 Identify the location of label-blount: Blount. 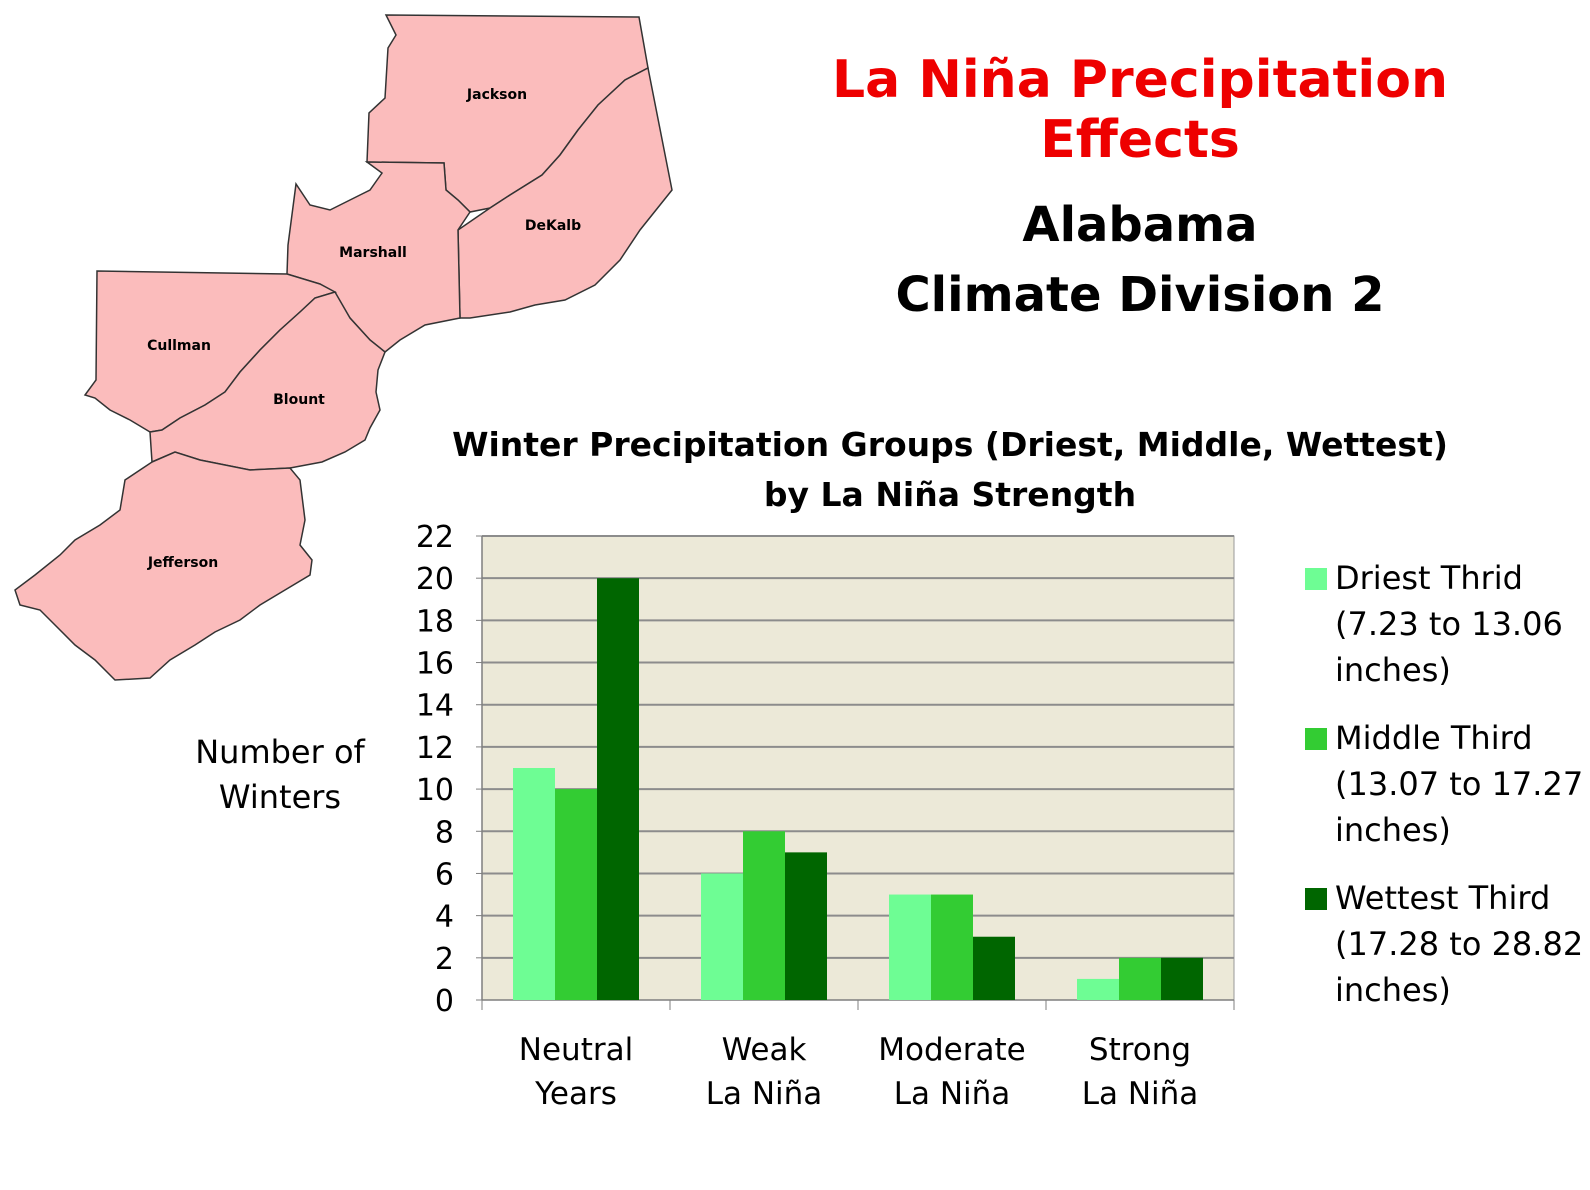
(299, 400).